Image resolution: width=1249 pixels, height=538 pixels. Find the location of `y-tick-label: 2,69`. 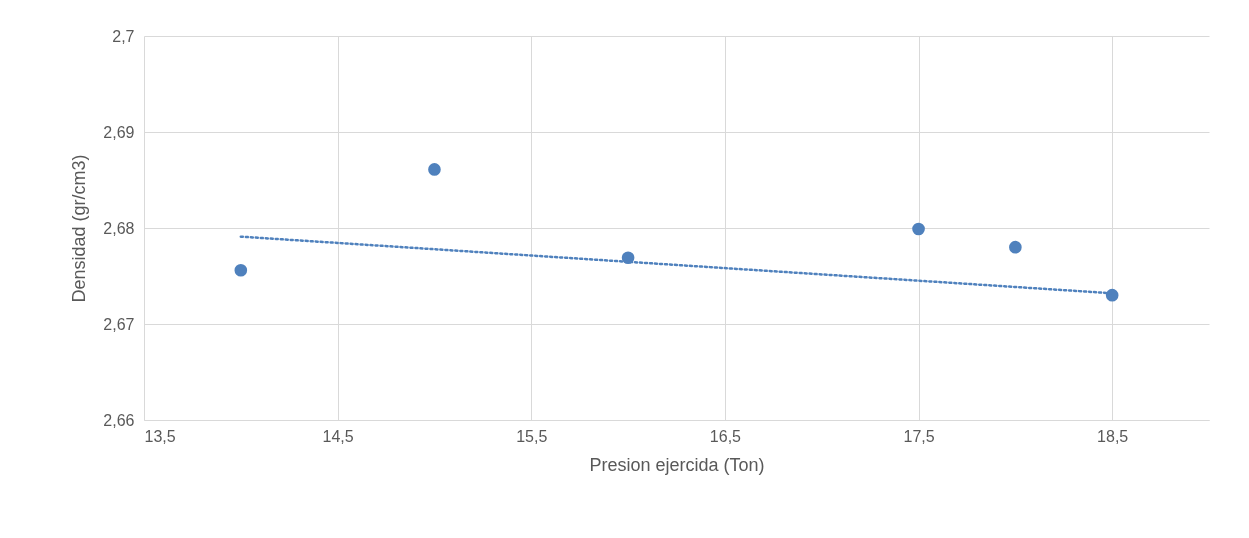

y-tick-label: 2,69 is located at coordinates (119, 132).